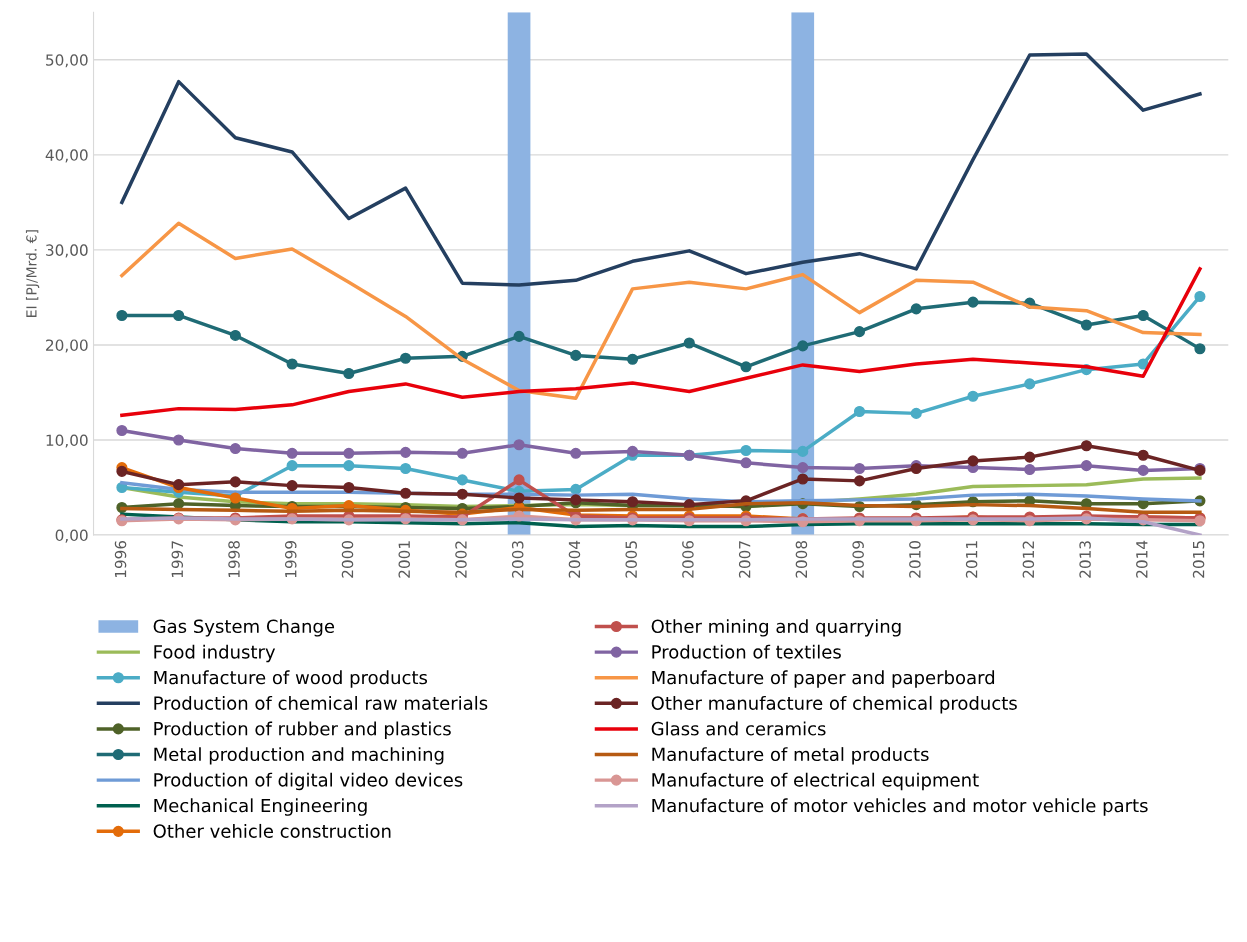  Describe the element at coordinates (299, 756) in the screenshot. I see `legend-label: Metal production and machining` at that location.